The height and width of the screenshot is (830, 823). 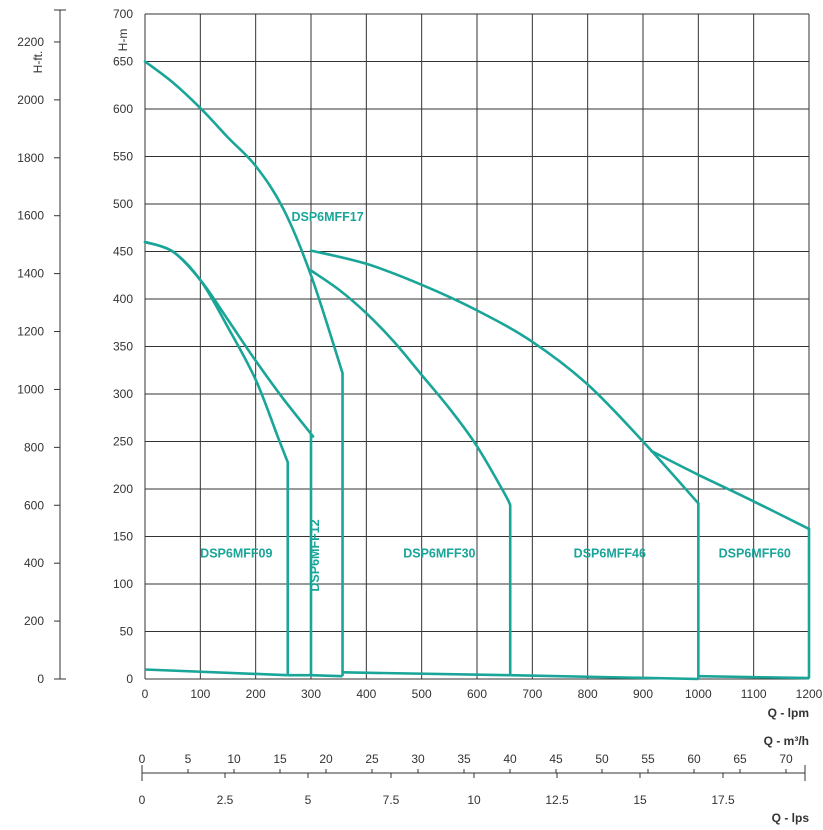 What do you see at coordinates (34, 447) in the screenshot?
I see `ft-tick-label: 800` at bounding box center [34, 447].